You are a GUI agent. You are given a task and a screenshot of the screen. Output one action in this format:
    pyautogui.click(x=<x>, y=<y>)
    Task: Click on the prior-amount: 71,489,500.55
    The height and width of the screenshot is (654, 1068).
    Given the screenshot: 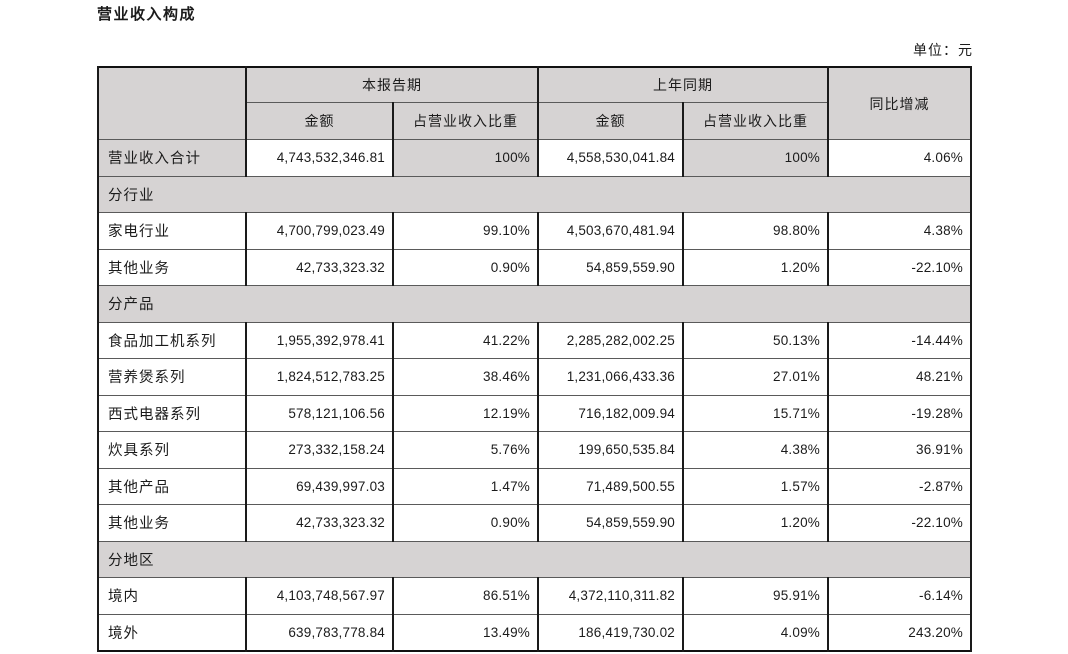 What is the action you would take?
    pyautogui.click(x=610, y=486)
    